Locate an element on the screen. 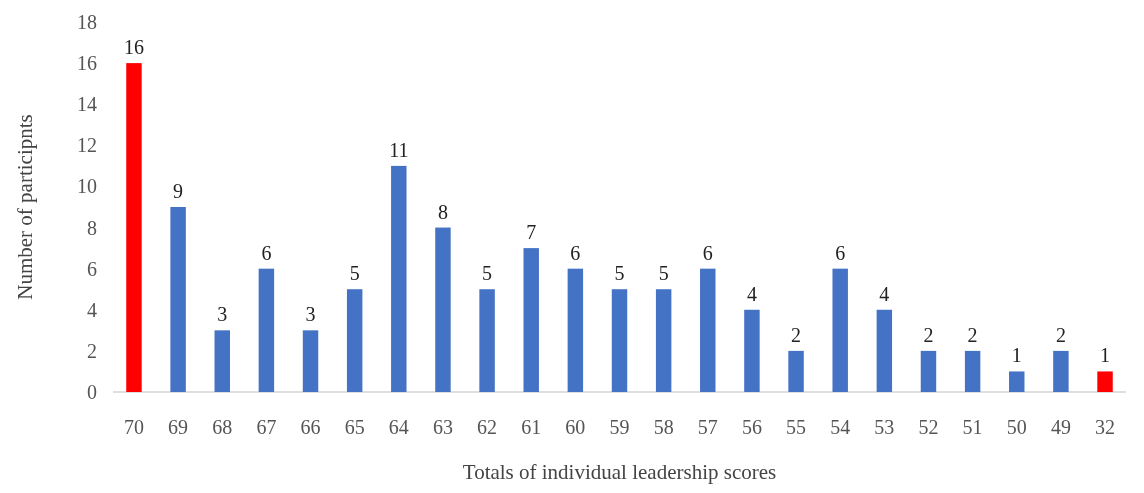  x-tick-label: 49 is located at coordinates (1060, 427).